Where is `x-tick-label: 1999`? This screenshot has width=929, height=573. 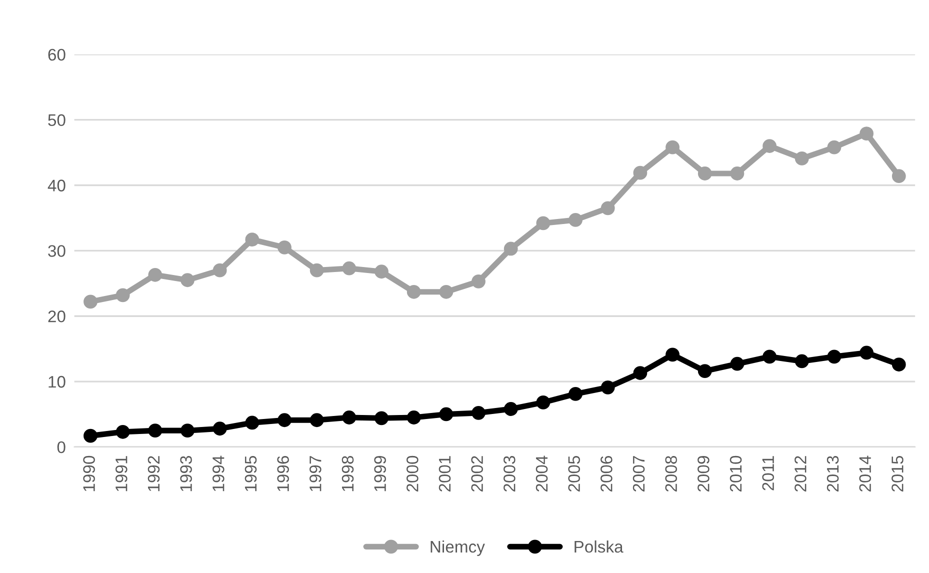 x-tick-label: 1999 is located at coordinates (380, 474).